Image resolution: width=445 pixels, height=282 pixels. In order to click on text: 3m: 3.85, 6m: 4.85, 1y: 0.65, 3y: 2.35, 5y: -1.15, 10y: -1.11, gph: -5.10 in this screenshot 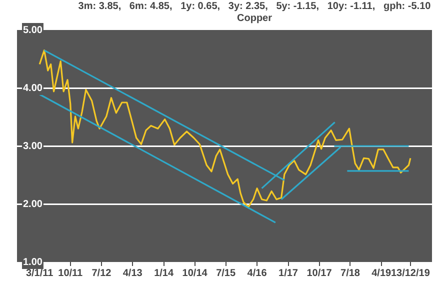, I will do `click(255, 6)`.